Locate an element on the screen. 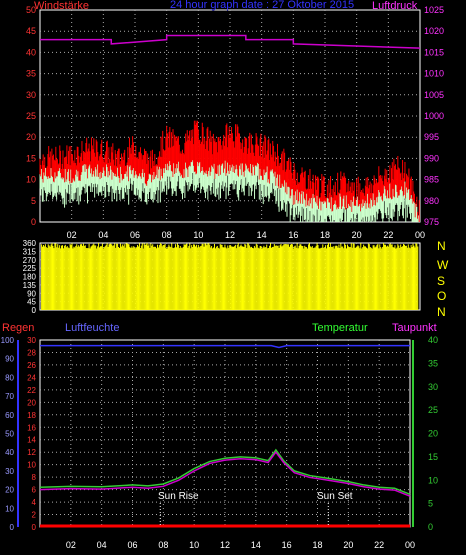 The image size is (466, 555). wind-y-tick-label: 5 is located at coordinates (33, 201).